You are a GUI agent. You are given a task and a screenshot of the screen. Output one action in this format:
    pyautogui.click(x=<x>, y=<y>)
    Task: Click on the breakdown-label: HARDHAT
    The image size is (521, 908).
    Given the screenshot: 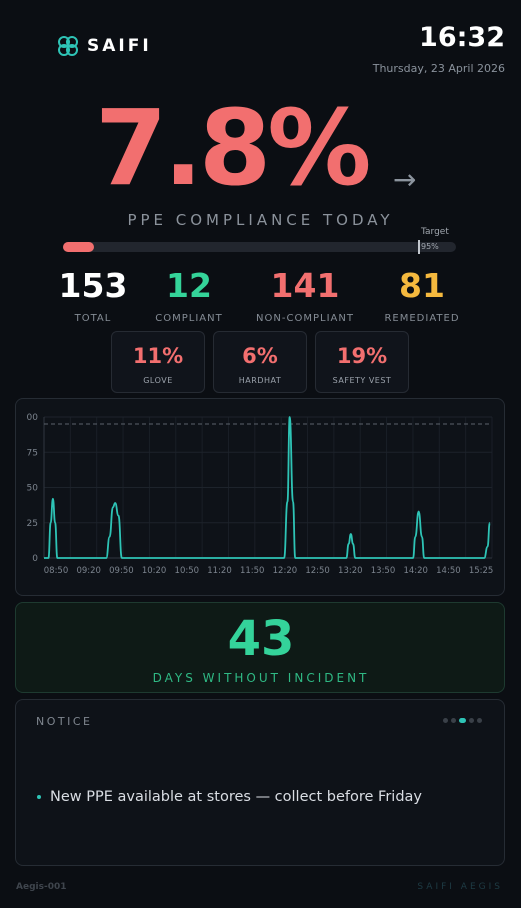 What is the action you would take?
    pyautogui.click(x=260, y=380)
    